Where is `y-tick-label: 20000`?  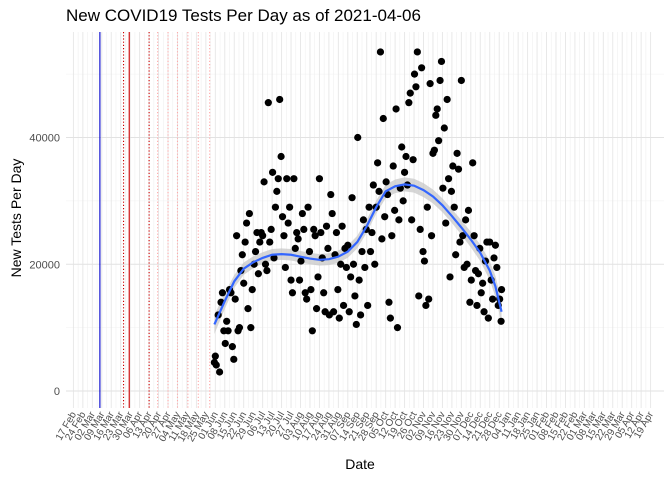
y-tick-label: 20000 is located at coordinates (44, 265).